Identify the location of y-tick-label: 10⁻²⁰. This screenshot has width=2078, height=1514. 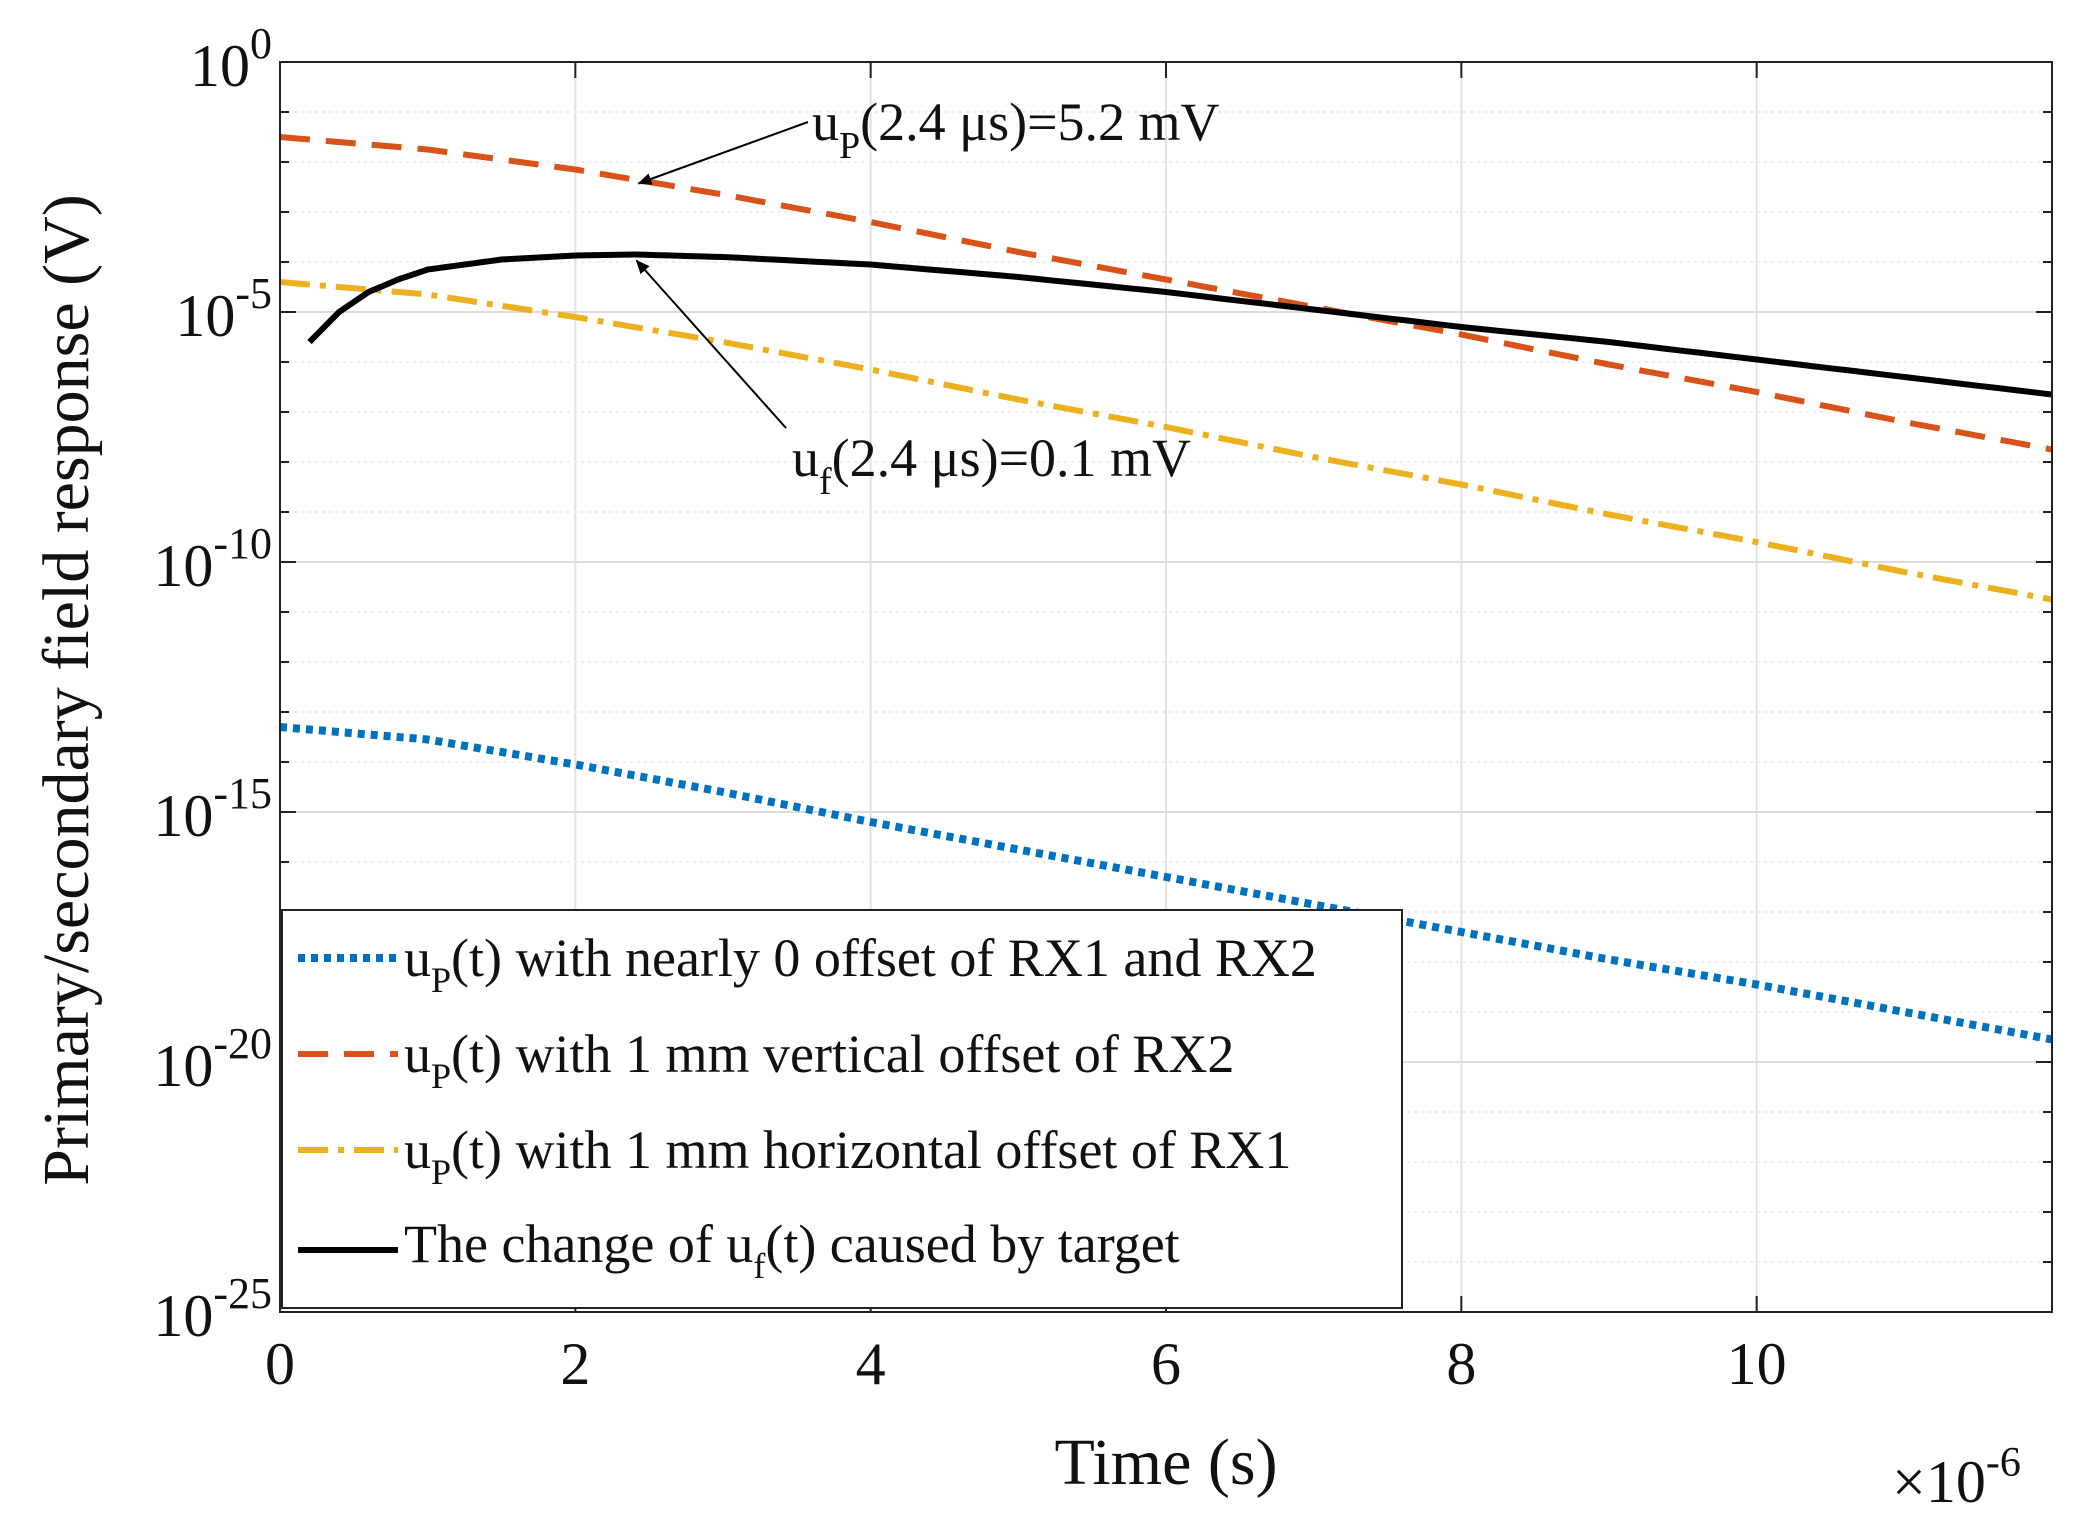
(212, 1059).